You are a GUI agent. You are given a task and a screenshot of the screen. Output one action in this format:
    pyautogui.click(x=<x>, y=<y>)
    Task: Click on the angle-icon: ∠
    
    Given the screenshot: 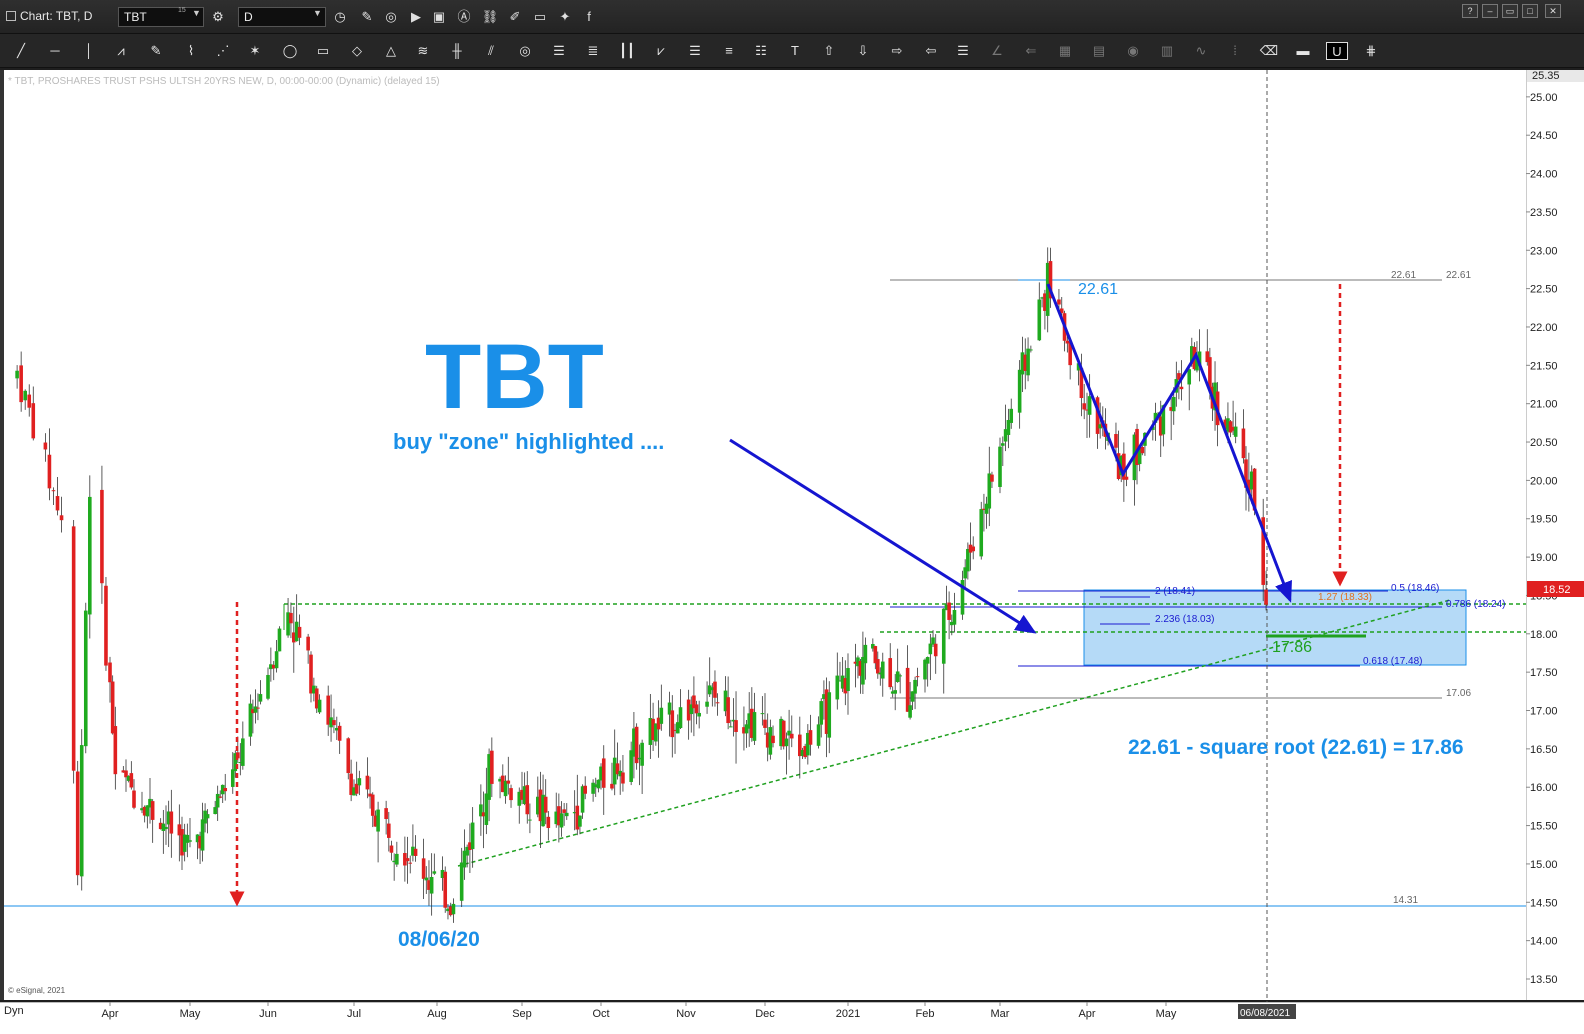 What is the action you would take?
    pyautogui.click(x=997, y=50)
    